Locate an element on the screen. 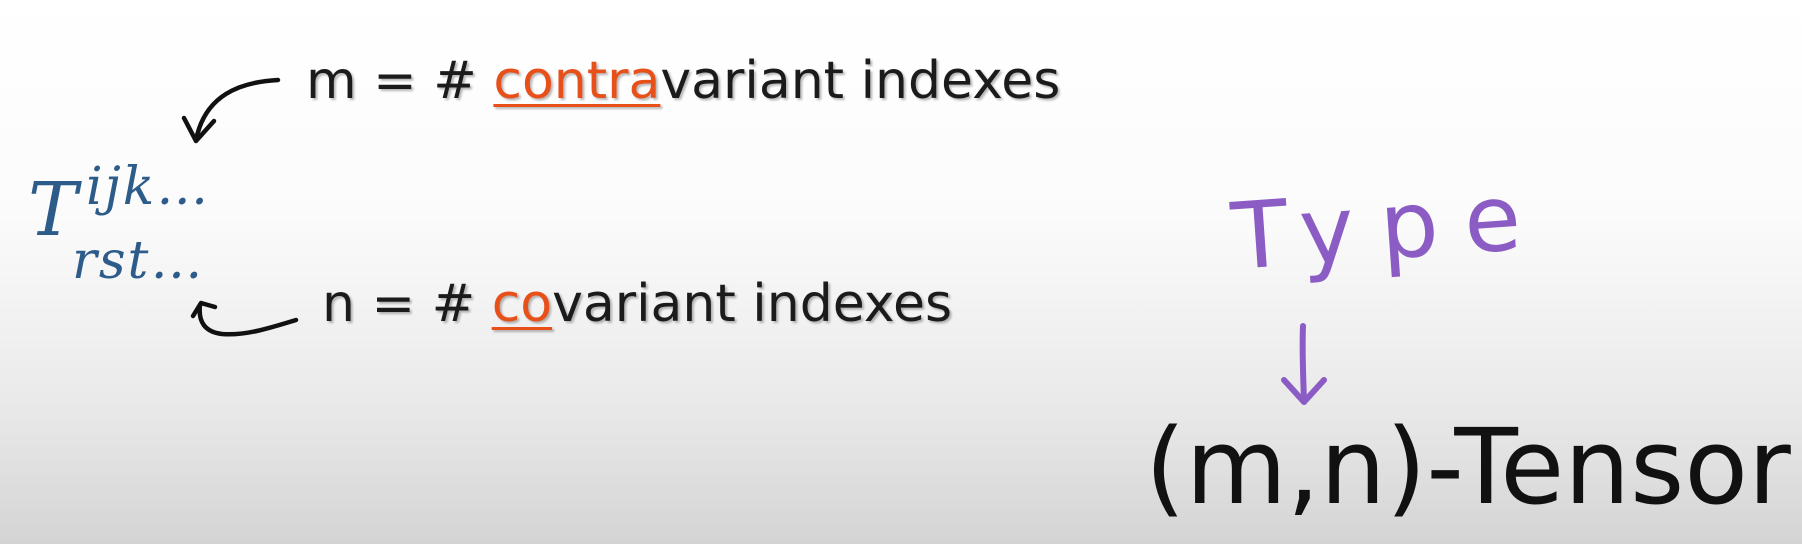 This screenshot has width=1802, height=544. covariant-suffix: variant indexes is located at coordinates (752, 304).